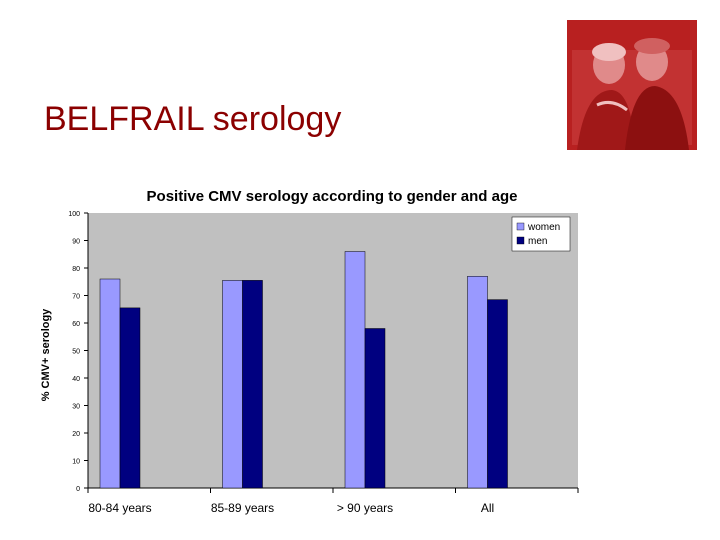 The width and height of the screenshot is (720, 540). Describe the element at coordinates (541, 234) in the screenshot. I see `legend` at that location.